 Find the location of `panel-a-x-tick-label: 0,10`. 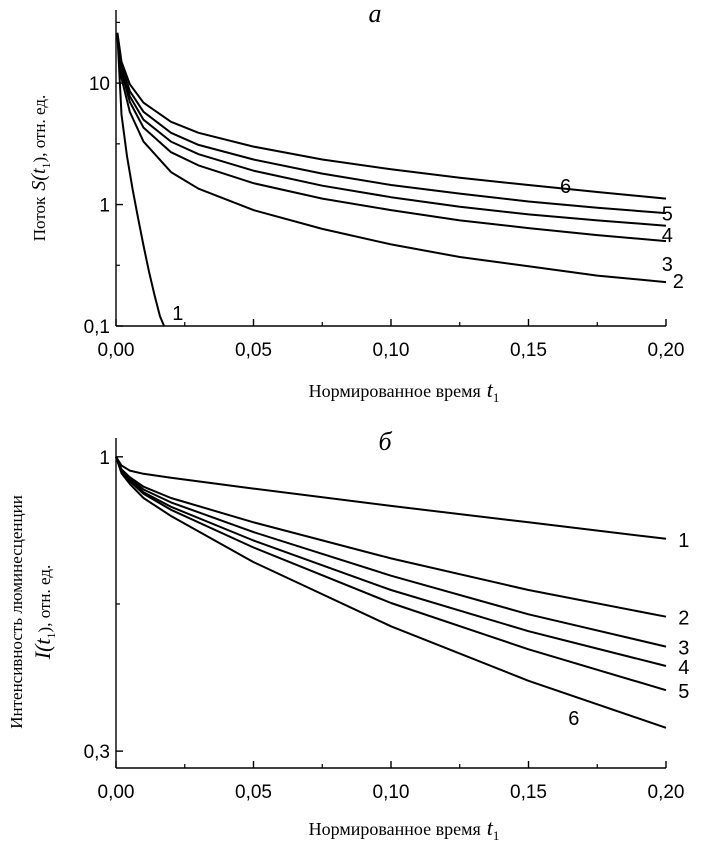

panel-a-x-tick-label: 0,10 is located at coordinates (391, 350).